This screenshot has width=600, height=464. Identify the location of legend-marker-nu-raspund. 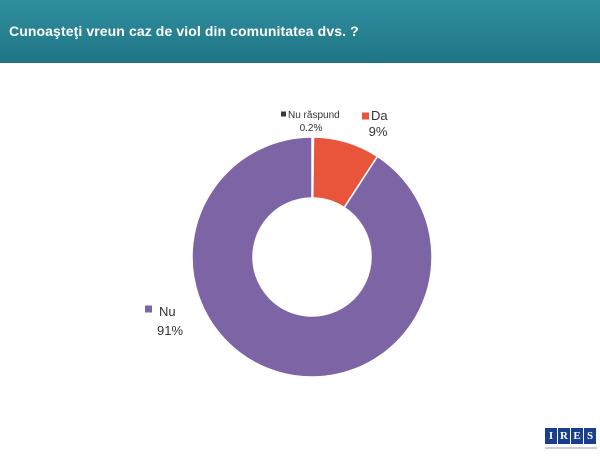
(283, 114).